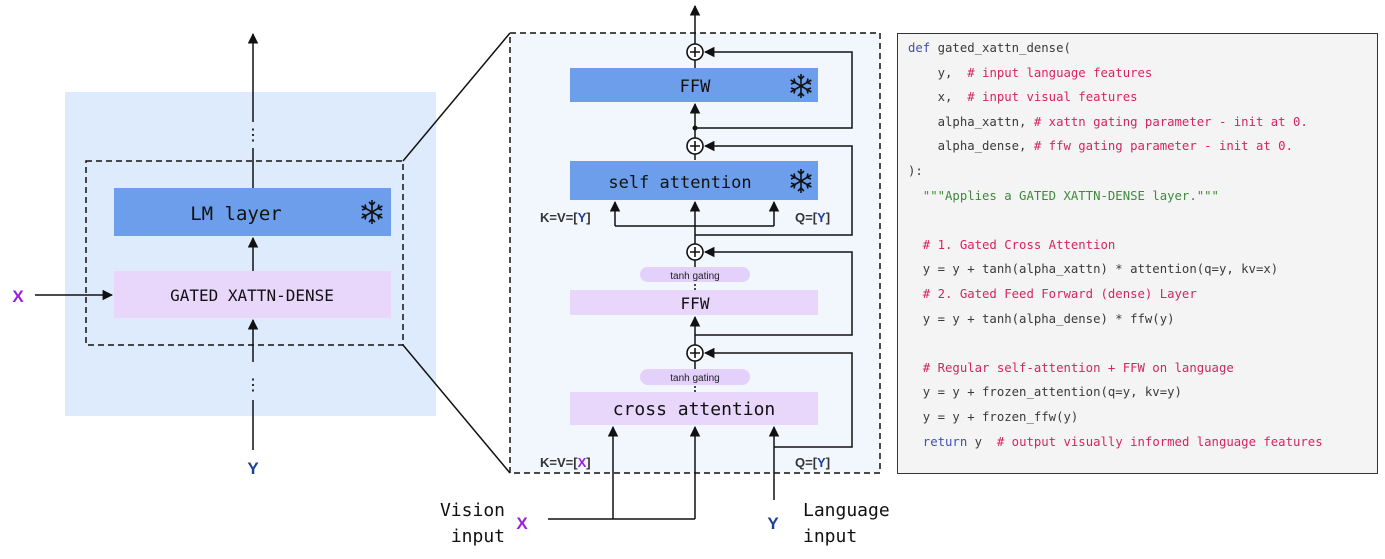  Describe the element at coordinates (253, 134) in the screenshot. I see `ellipsis-top: ⋮` at that location.